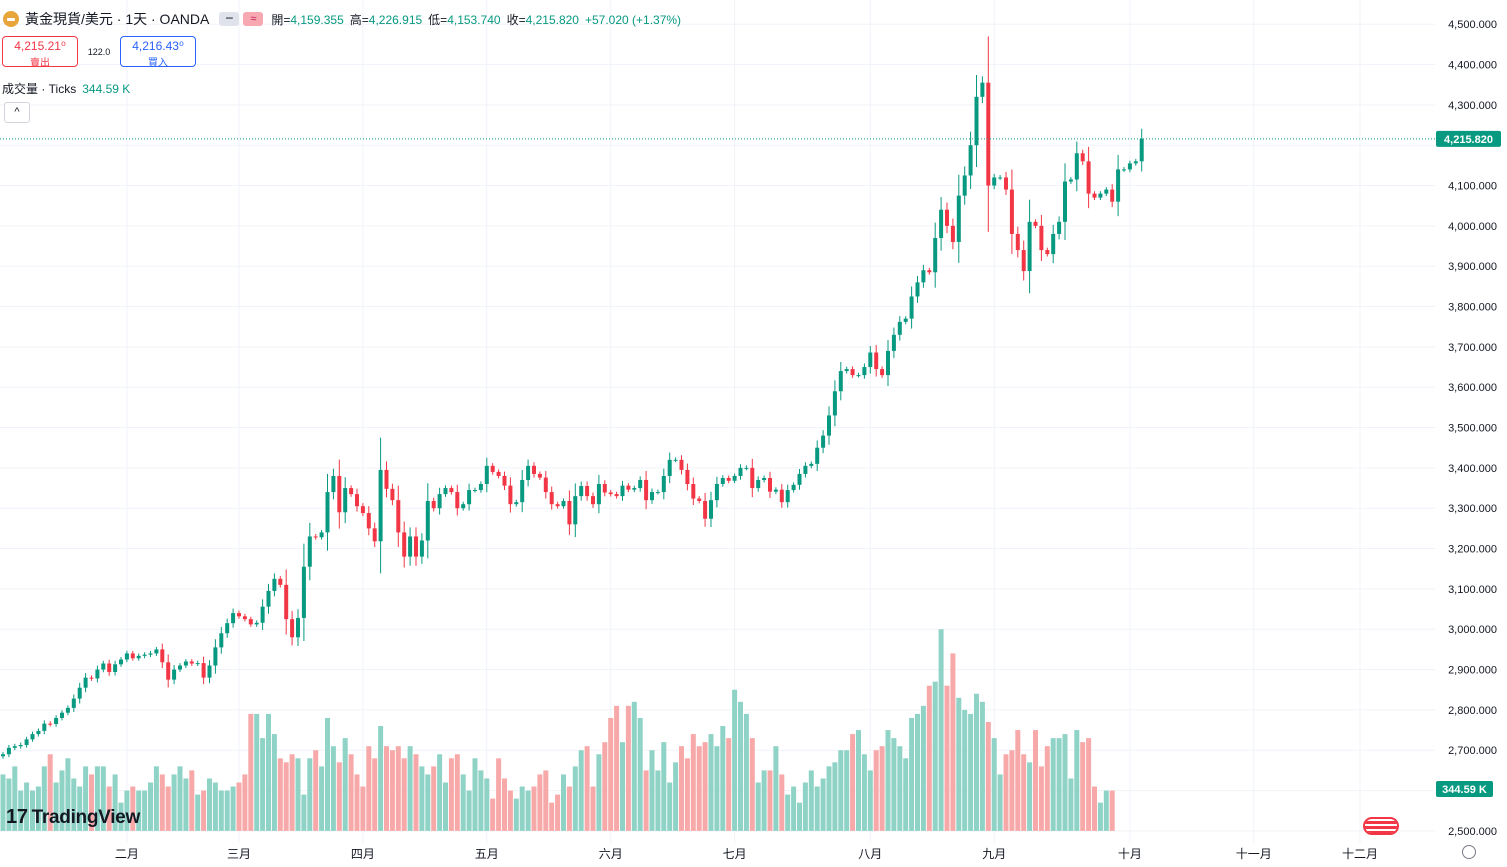 This screenshot has height=867, width=1507. Describe the element at coordinates (516, 19) in the screenshot. I see `close-label: 收=` at that location.